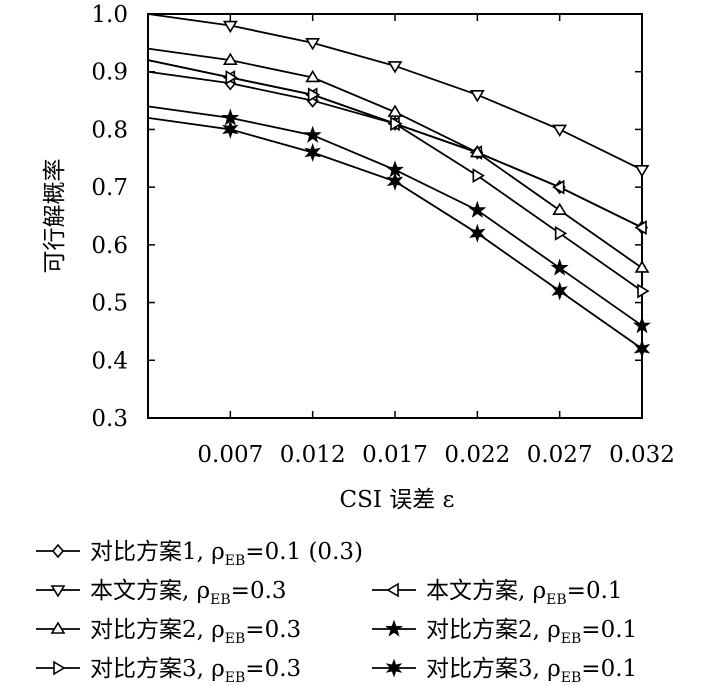 This screenshot has height=686, width=709. I want to click on legend-label: 本文方案, ρEB=0.3, so click(188, 593).